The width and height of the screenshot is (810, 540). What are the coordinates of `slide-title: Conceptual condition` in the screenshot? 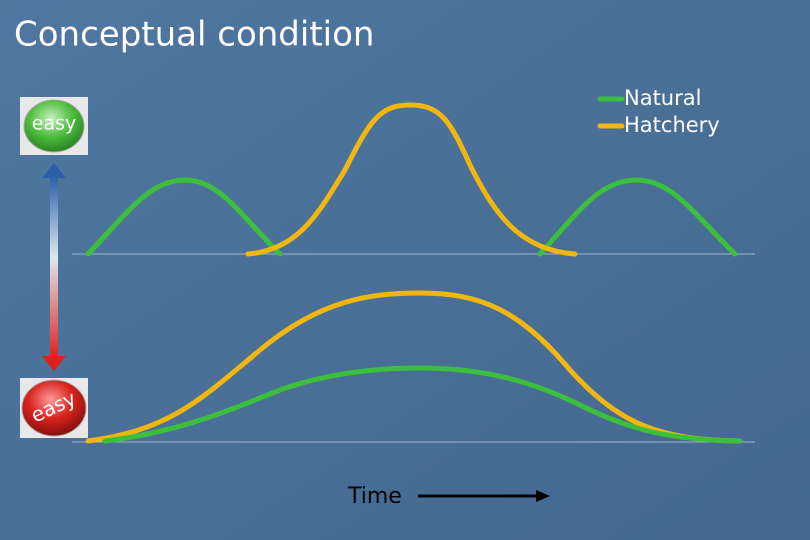 It's located at (194, 35).